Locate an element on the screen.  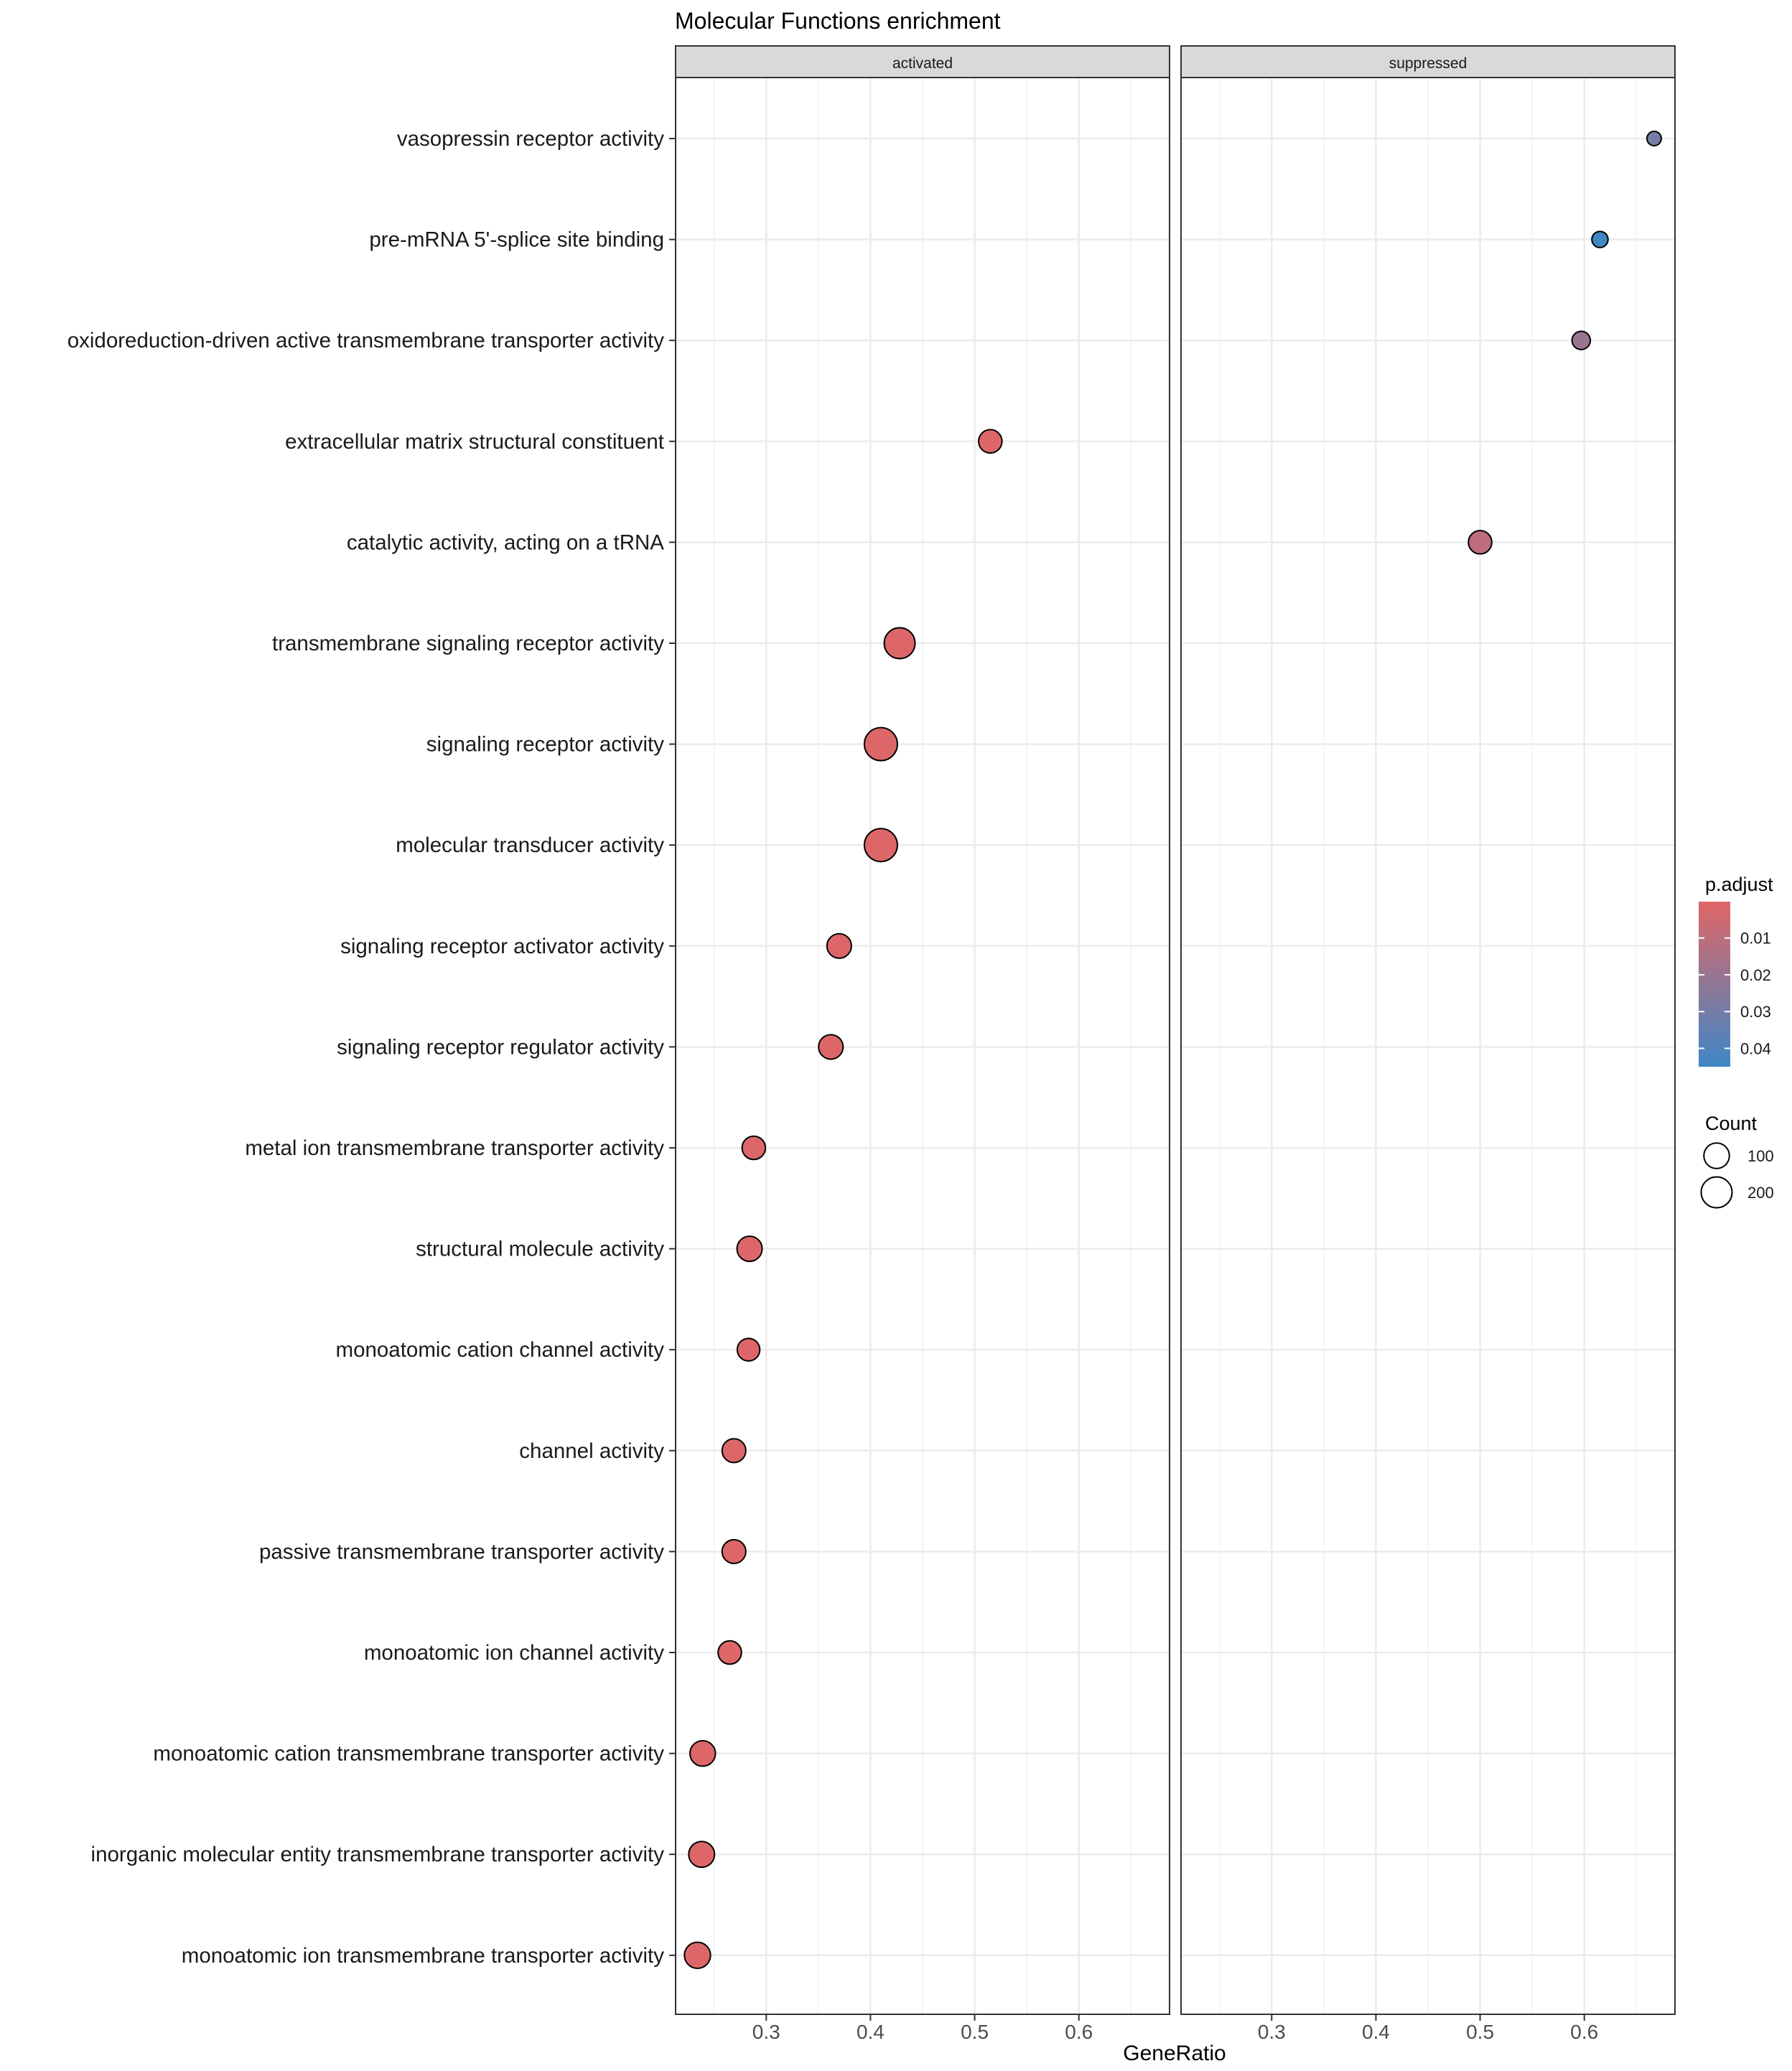
facet-strip-activated is located at coordinates (922, 61).